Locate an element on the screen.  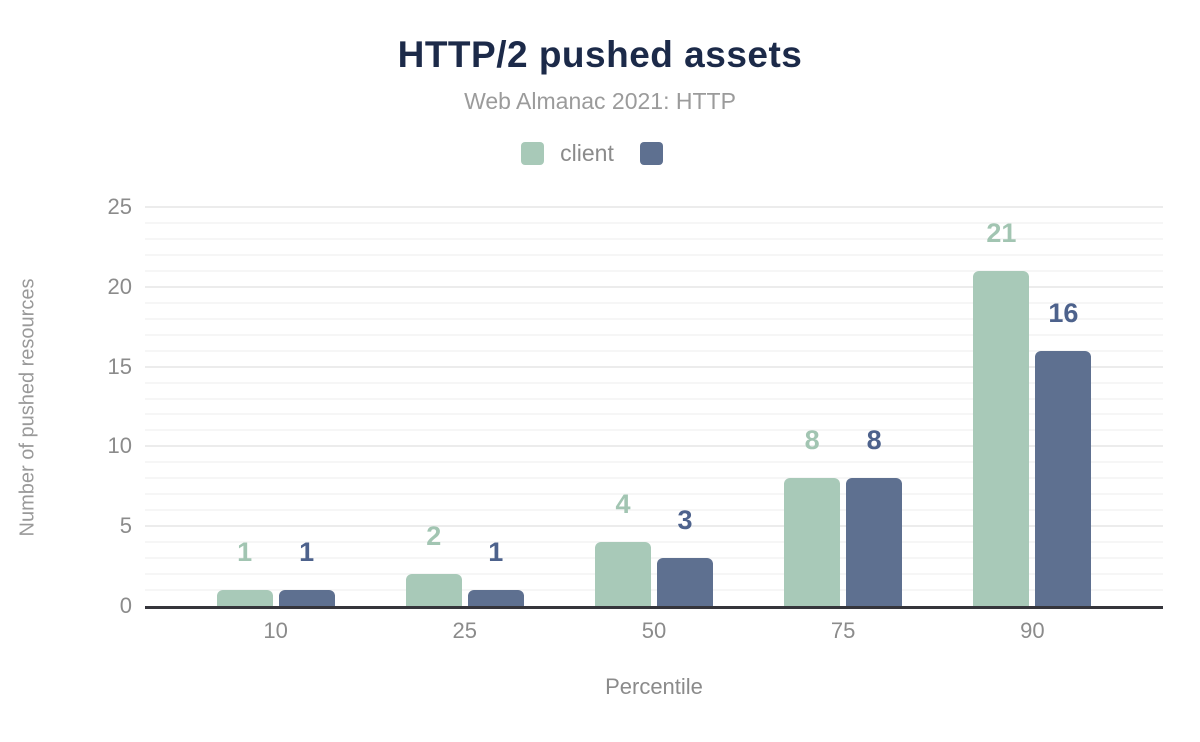
legend-swatch-client is located at coordinates (533, 153).